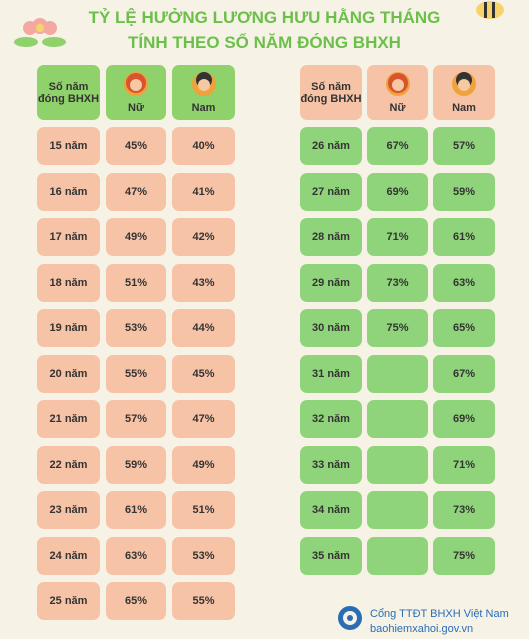 The width and height of the screenshot is (529, 639). Describe the element at coordinates (68, 419) in the screenshot. I see `table-cell: 21 năm` at that location.